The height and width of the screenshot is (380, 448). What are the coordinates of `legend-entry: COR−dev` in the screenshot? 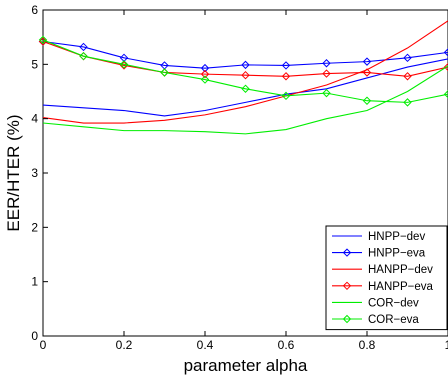 It's located at (375, 303).